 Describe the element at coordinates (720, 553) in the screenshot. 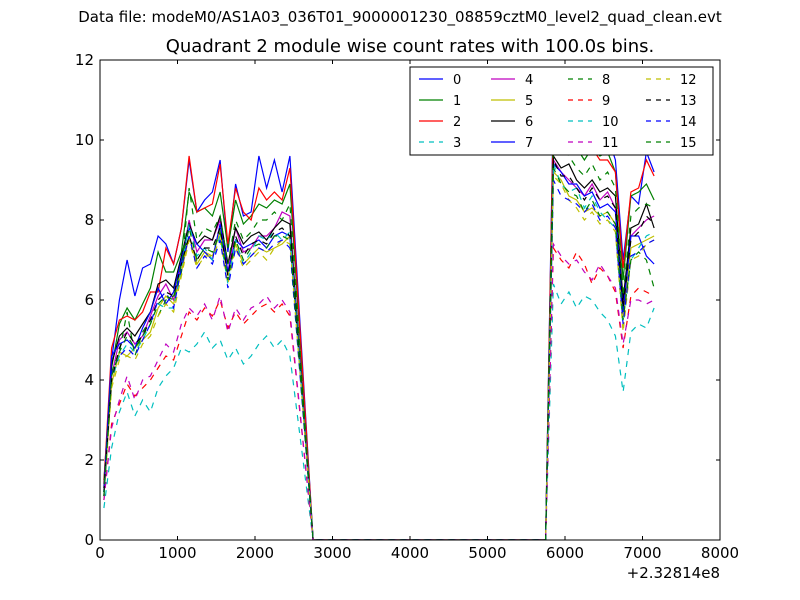

I see `x-tick-label: 8000` at that location.